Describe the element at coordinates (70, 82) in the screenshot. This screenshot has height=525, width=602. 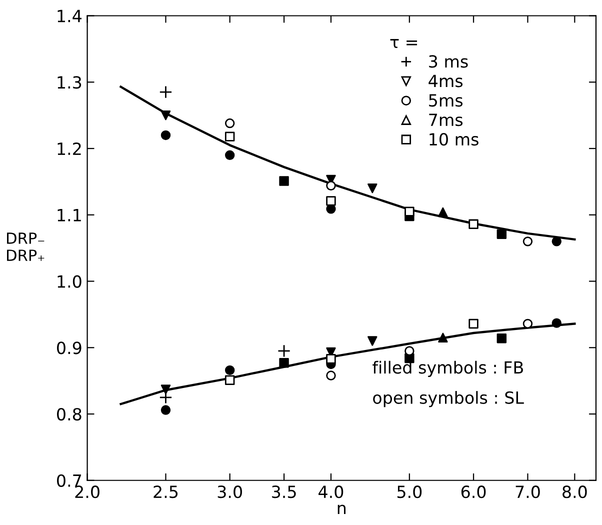
I see `y-tick-label: 1.3` at that location.